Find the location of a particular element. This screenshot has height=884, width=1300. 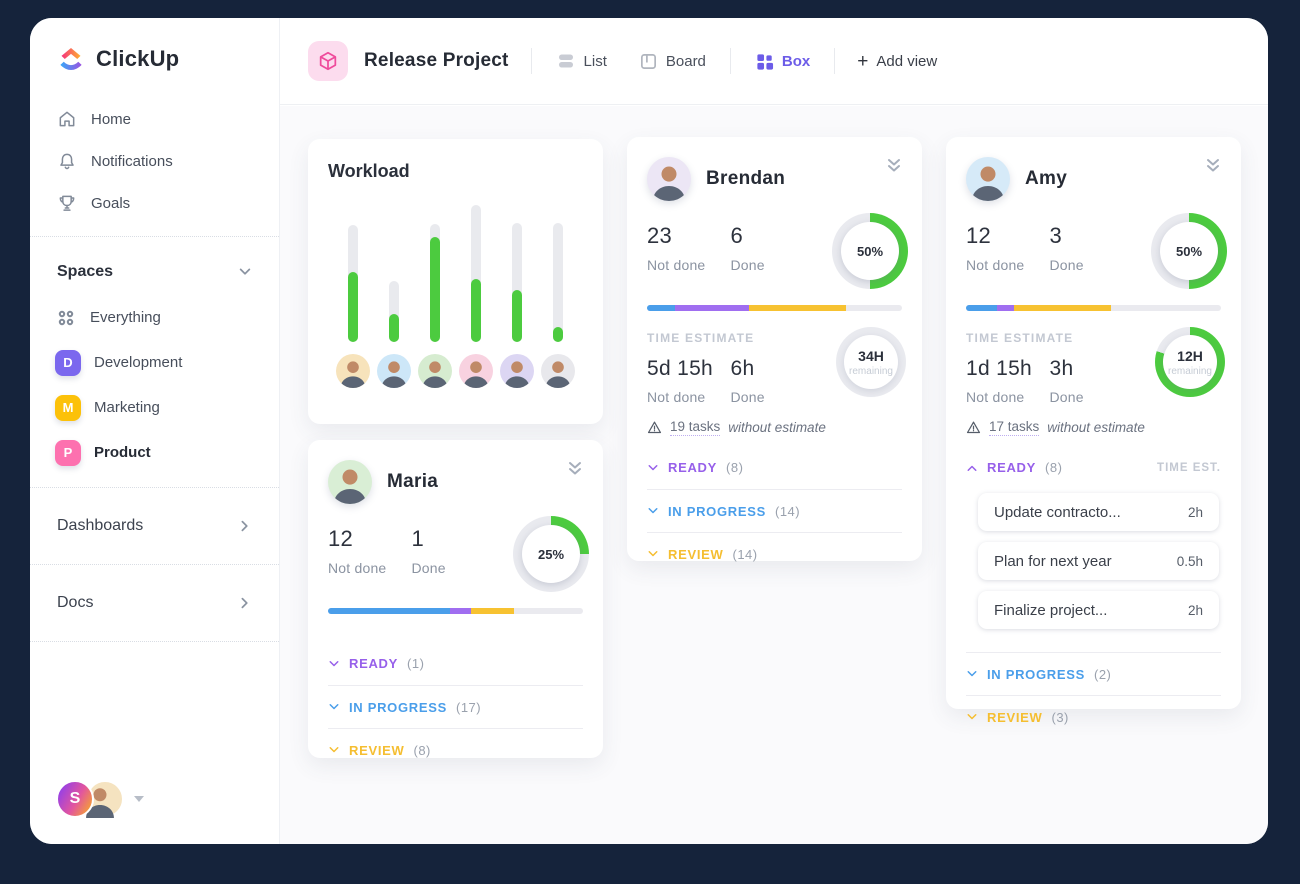

clickup-logo: ClickUp is located at coordinates (154, 59).